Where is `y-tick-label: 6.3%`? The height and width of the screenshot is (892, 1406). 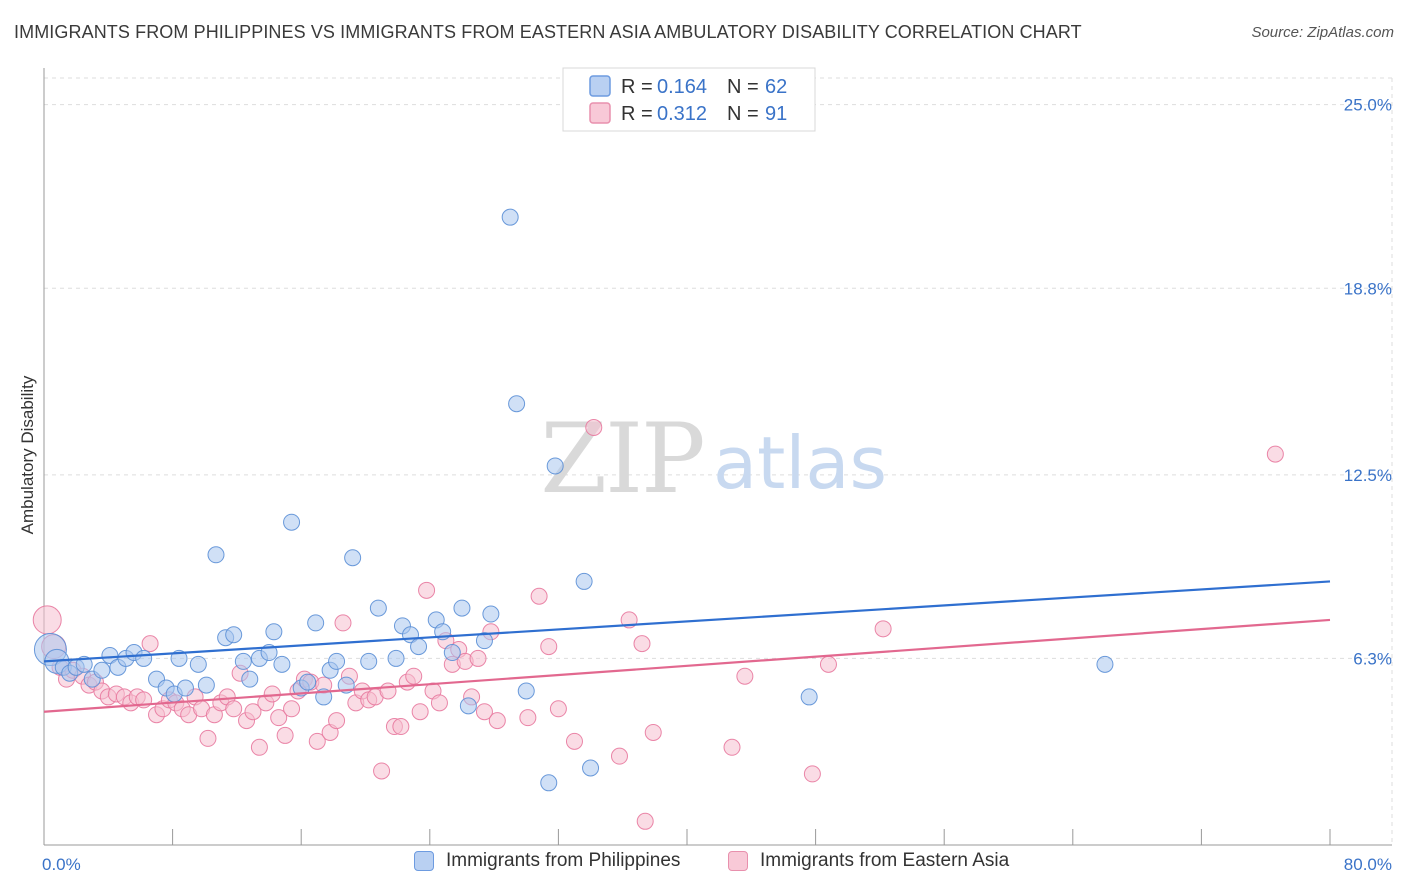 y-tick-label: 6.3% is located at coordinates (1372, 658).